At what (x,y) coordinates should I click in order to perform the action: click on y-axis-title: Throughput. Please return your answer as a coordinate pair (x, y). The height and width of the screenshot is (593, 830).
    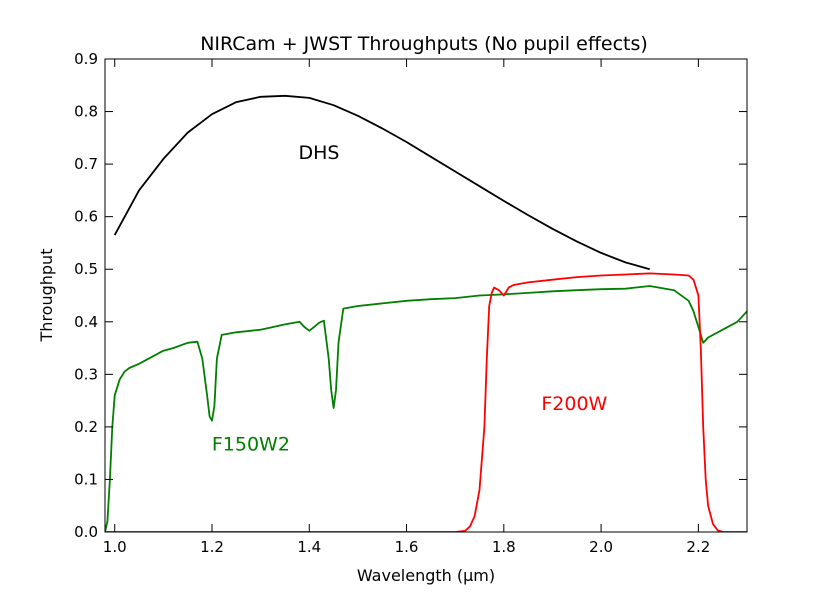
    Looking at the image, I should click on (46, 296).